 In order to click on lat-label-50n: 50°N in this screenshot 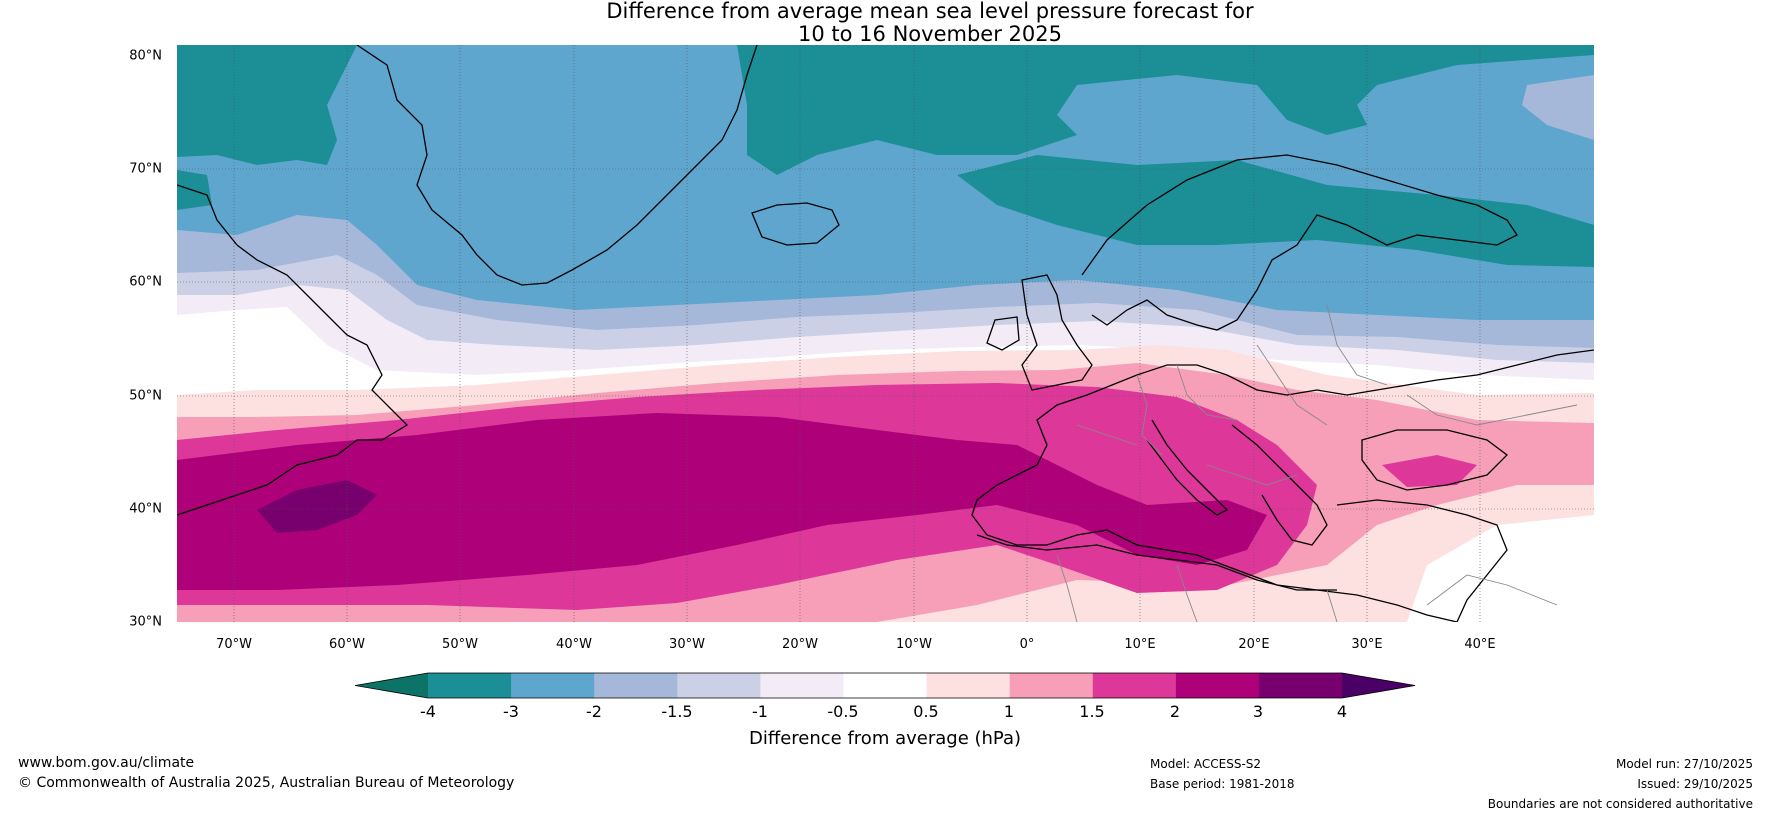, I will do `click(145, 396)`.